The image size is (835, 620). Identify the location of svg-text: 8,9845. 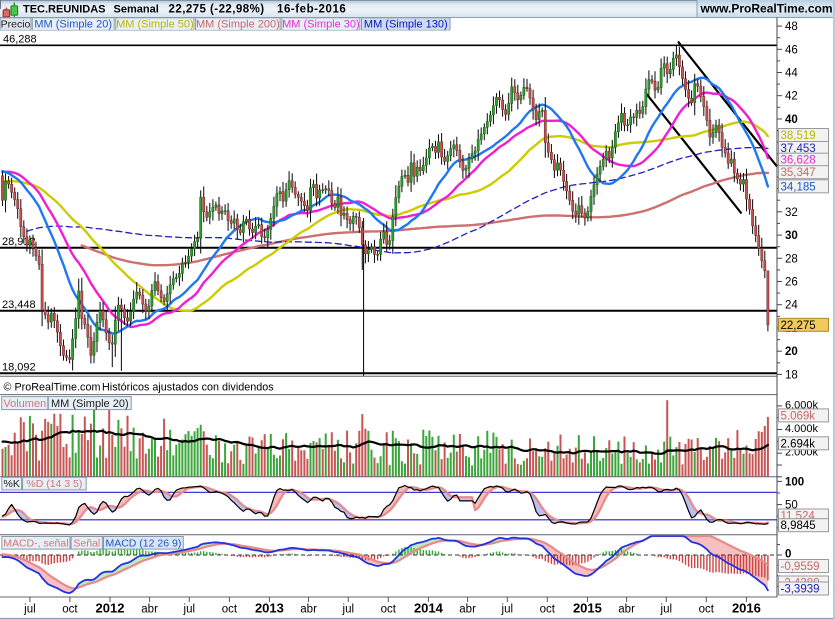
(798, 526).